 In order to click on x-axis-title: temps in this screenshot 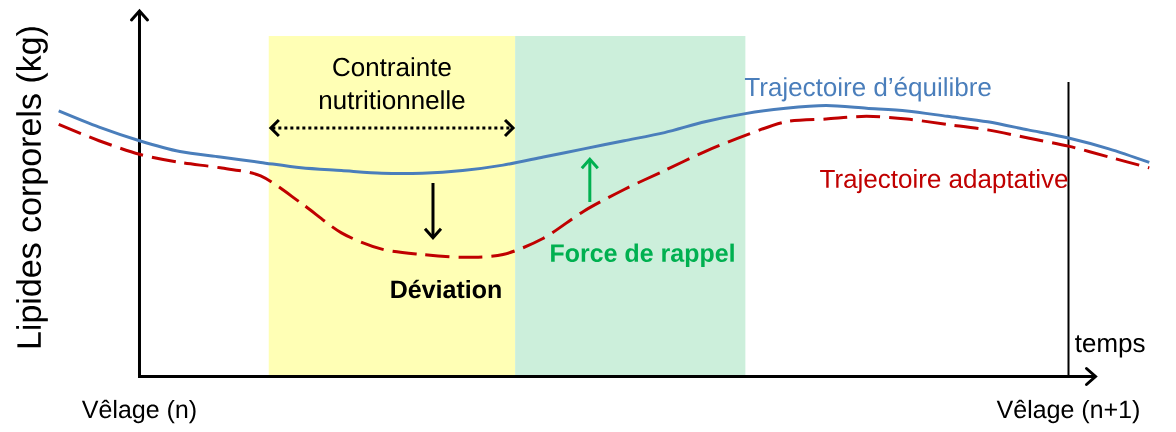, I will do `click(1110, 346)`.